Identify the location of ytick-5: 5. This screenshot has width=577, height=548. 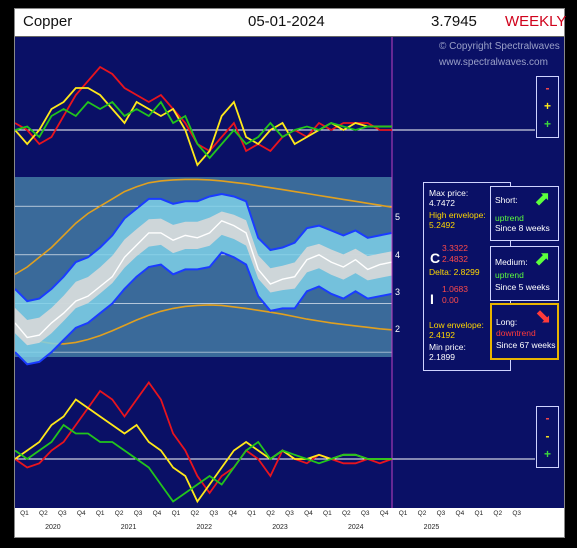
(398, 217).